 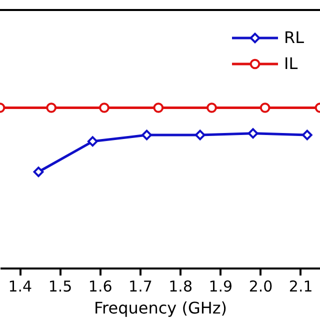 What do you see at coordinates (180, 287) in the screenshot?
I see `x-tick-label: 1.8` at bounding box center [180, 287].